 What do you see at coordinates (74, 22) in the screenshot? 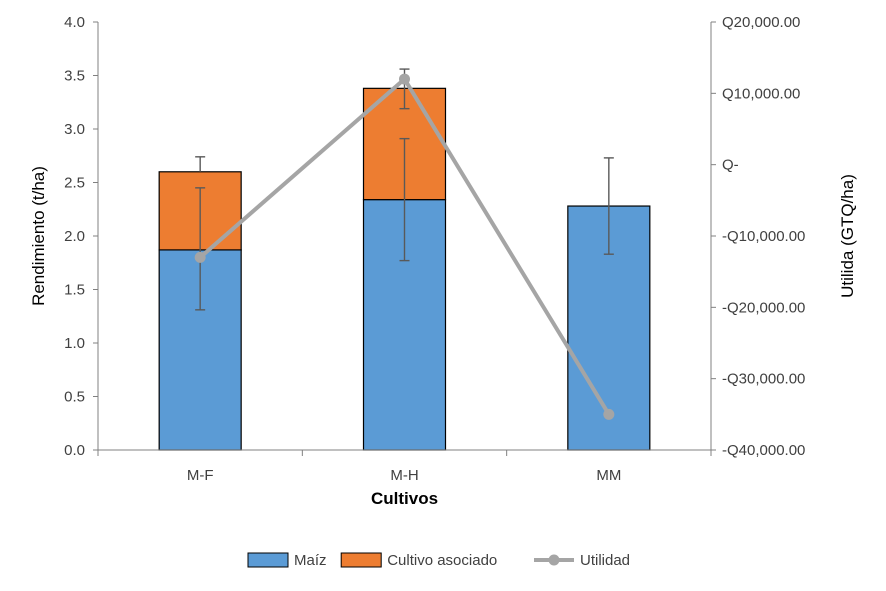
I see `y-left-tick-label: 4.0` at bounding box center [74, 22].